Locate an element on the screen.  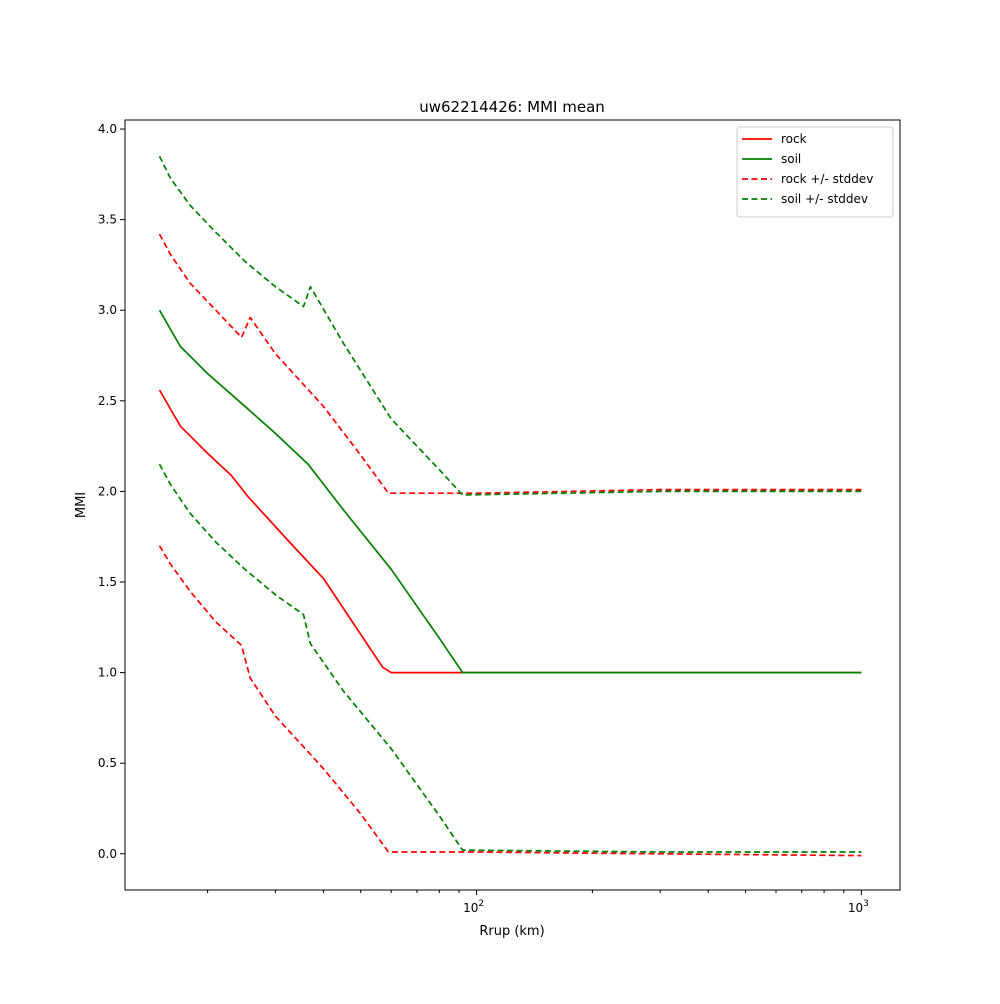
x-tick-label: 10² is located at coordinates (473, 907).